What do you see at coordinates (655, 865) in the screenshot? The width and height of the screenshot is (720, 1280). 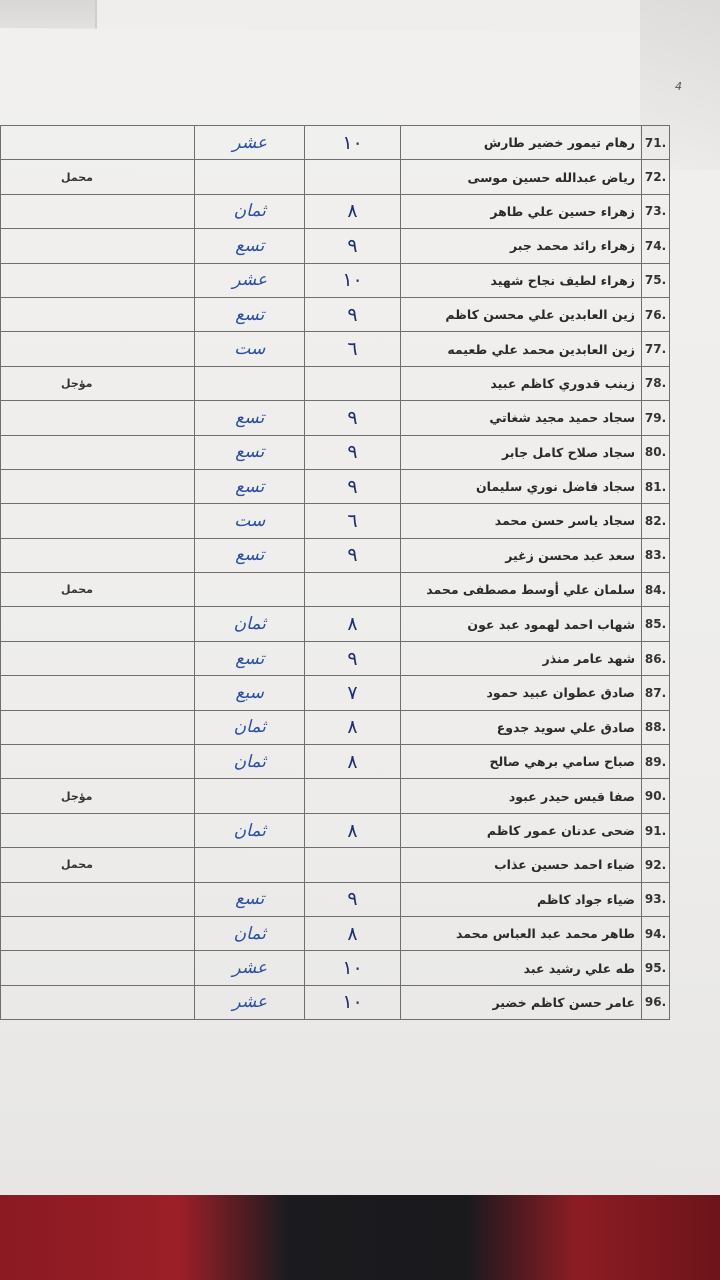 I see `row-number-cell: 92.` at bounding box center [655, 865].